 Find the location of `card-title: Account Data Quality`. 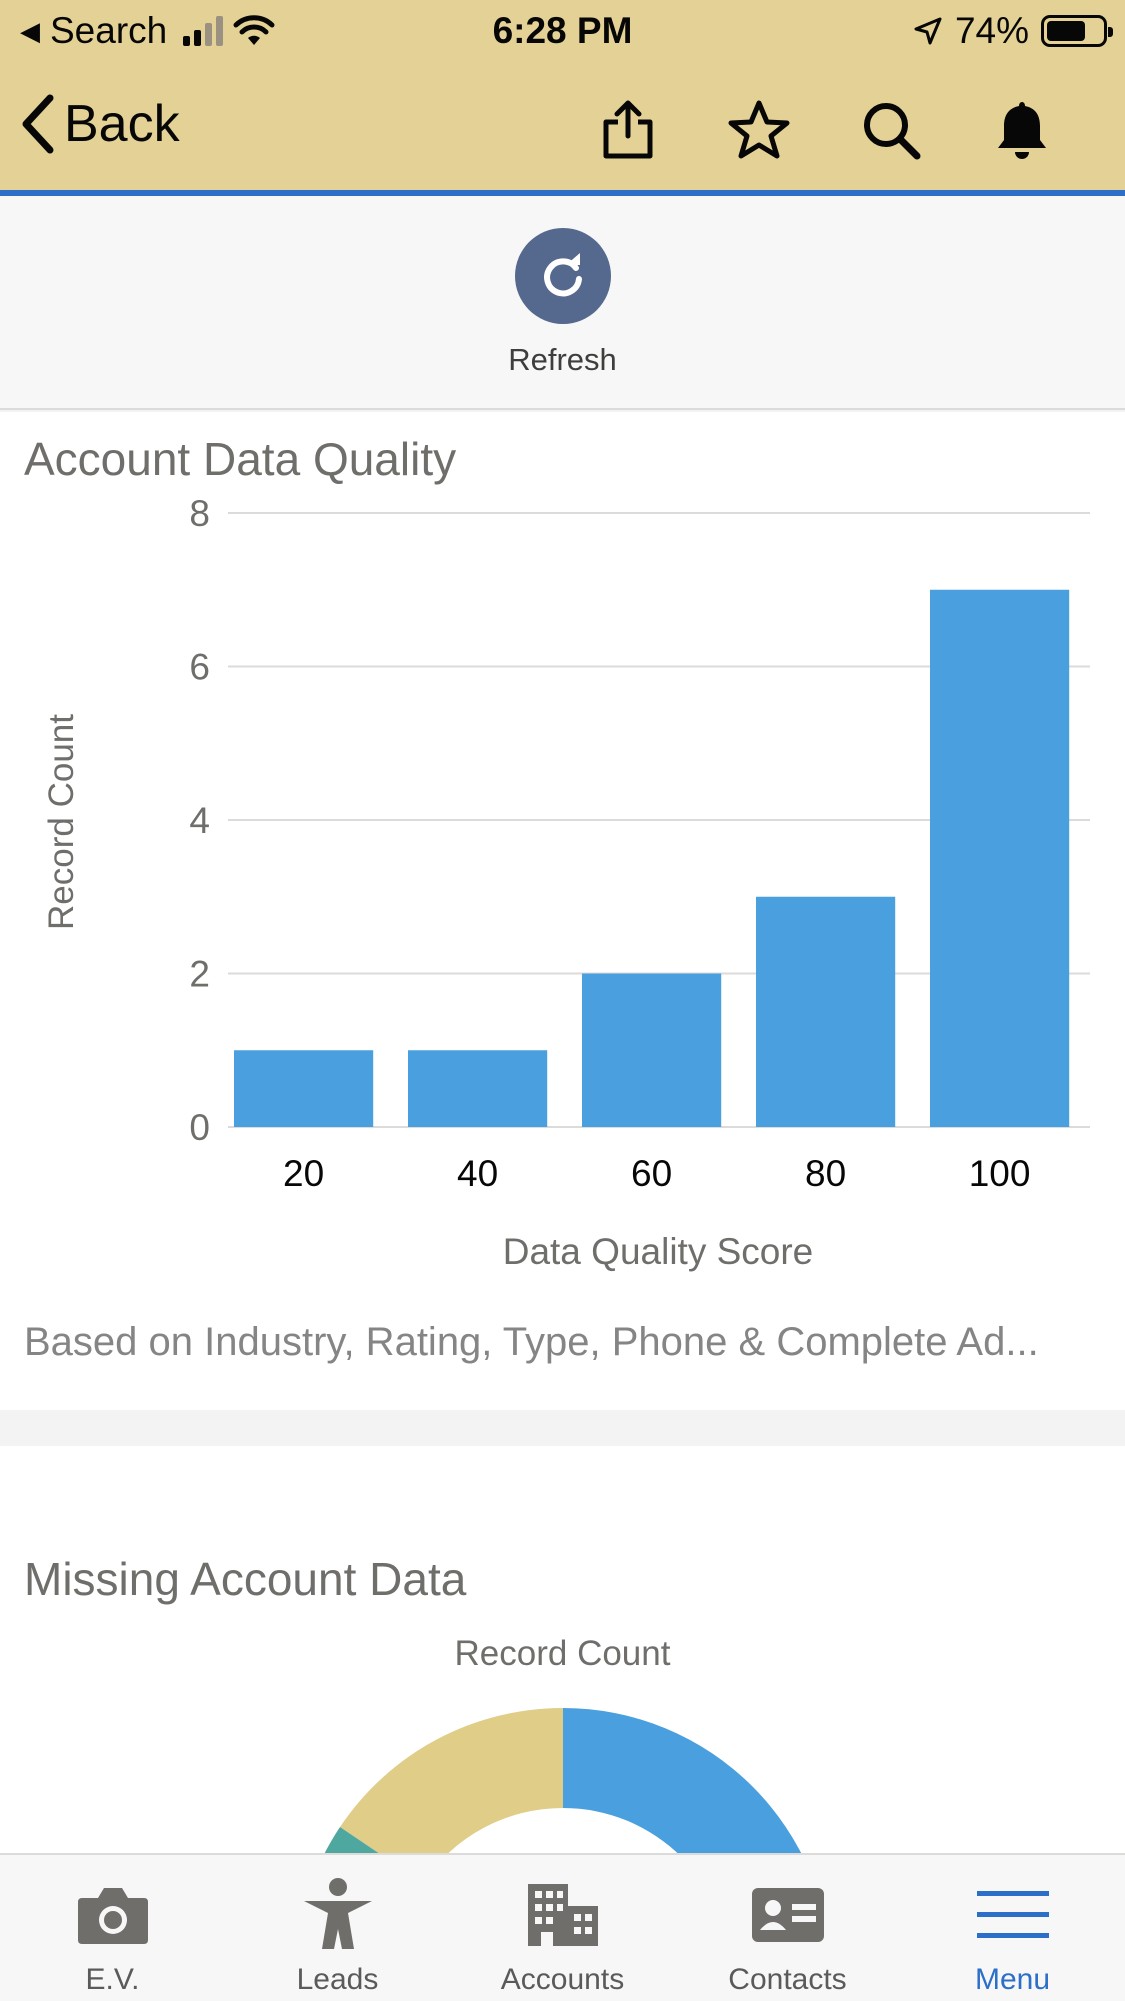

card-title: Account Data Quality is located at coordinates (240, 459).